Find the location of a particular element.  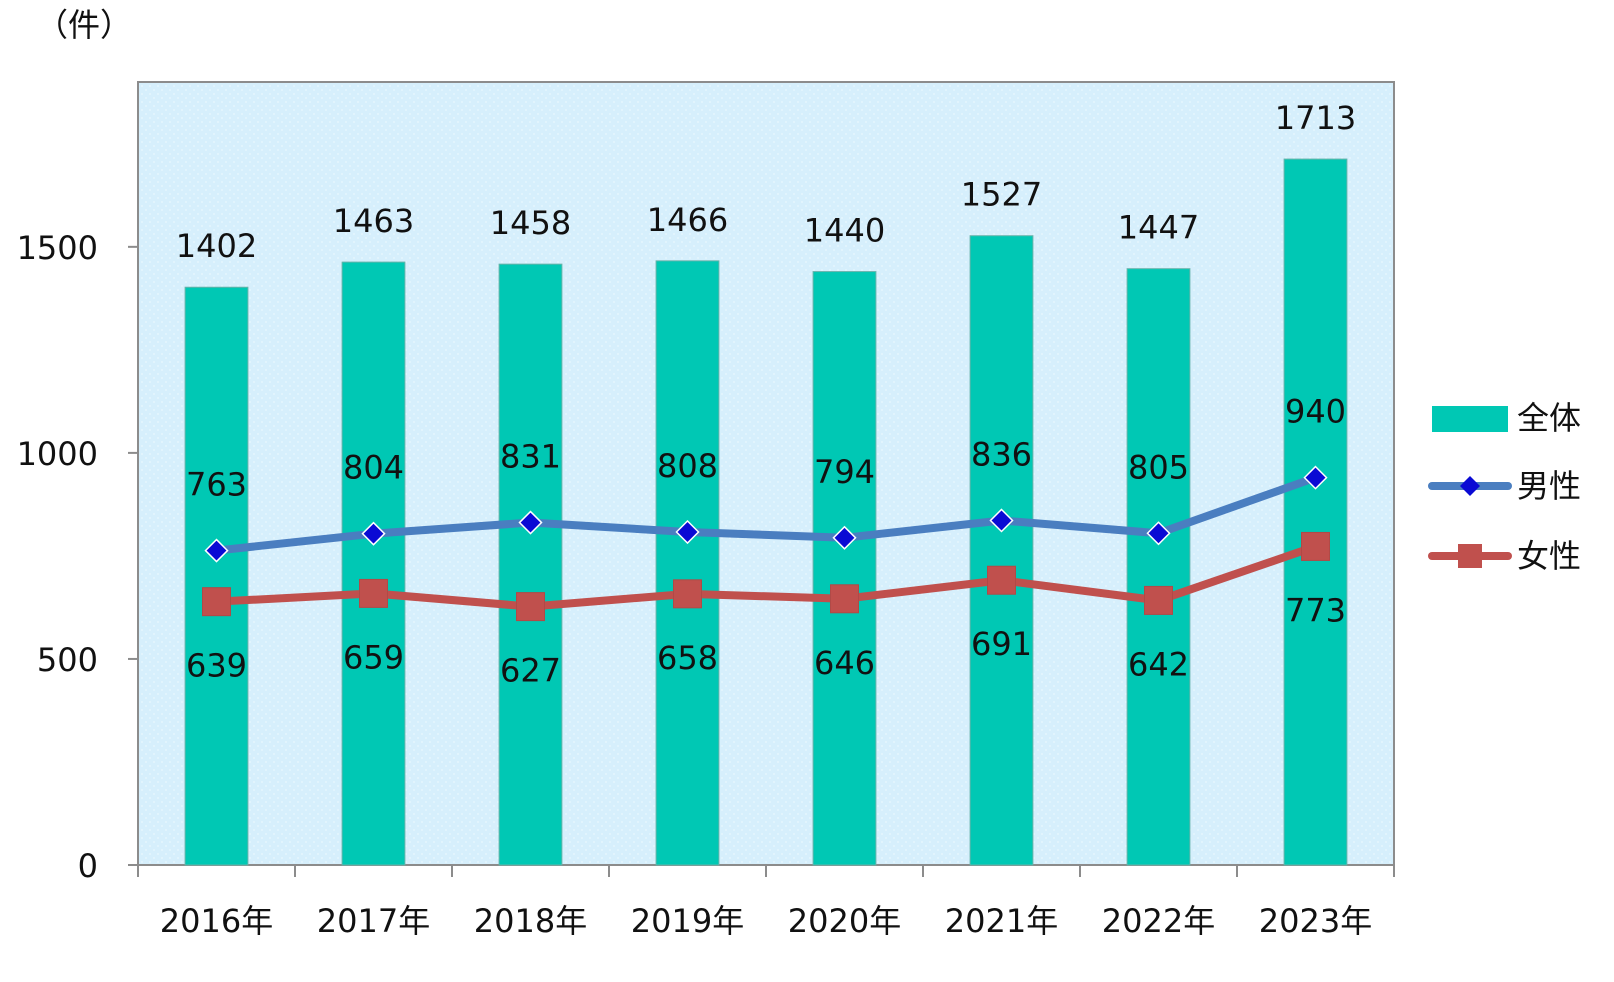

data-label-total: 1447 is located at coordinates (1158, 228).